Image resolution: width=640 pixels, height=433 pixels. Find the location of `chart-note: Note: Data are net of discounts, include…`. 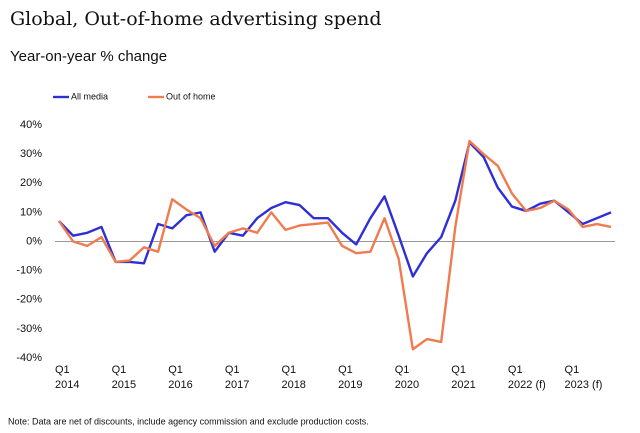

chart-note: Note: Data are net of discounts, include… is located at coordinates (188, 421).